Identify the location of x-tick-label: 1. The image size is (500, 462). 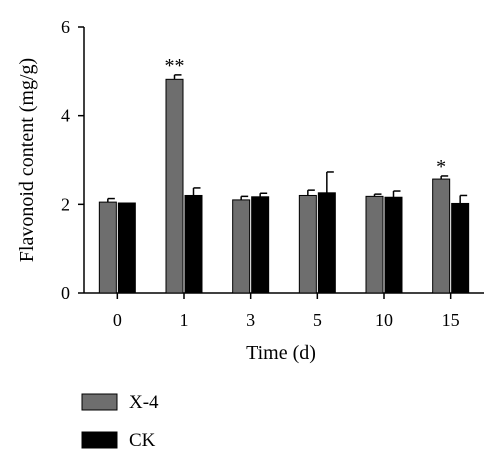
(184, 320).